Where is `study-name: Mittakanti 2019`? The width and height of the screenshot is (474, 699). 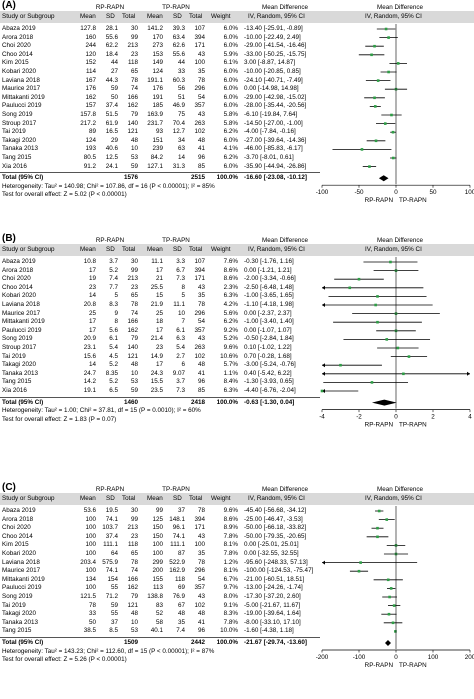
study-name: Mittakanti 2019 is located at coordinates (23, 97).